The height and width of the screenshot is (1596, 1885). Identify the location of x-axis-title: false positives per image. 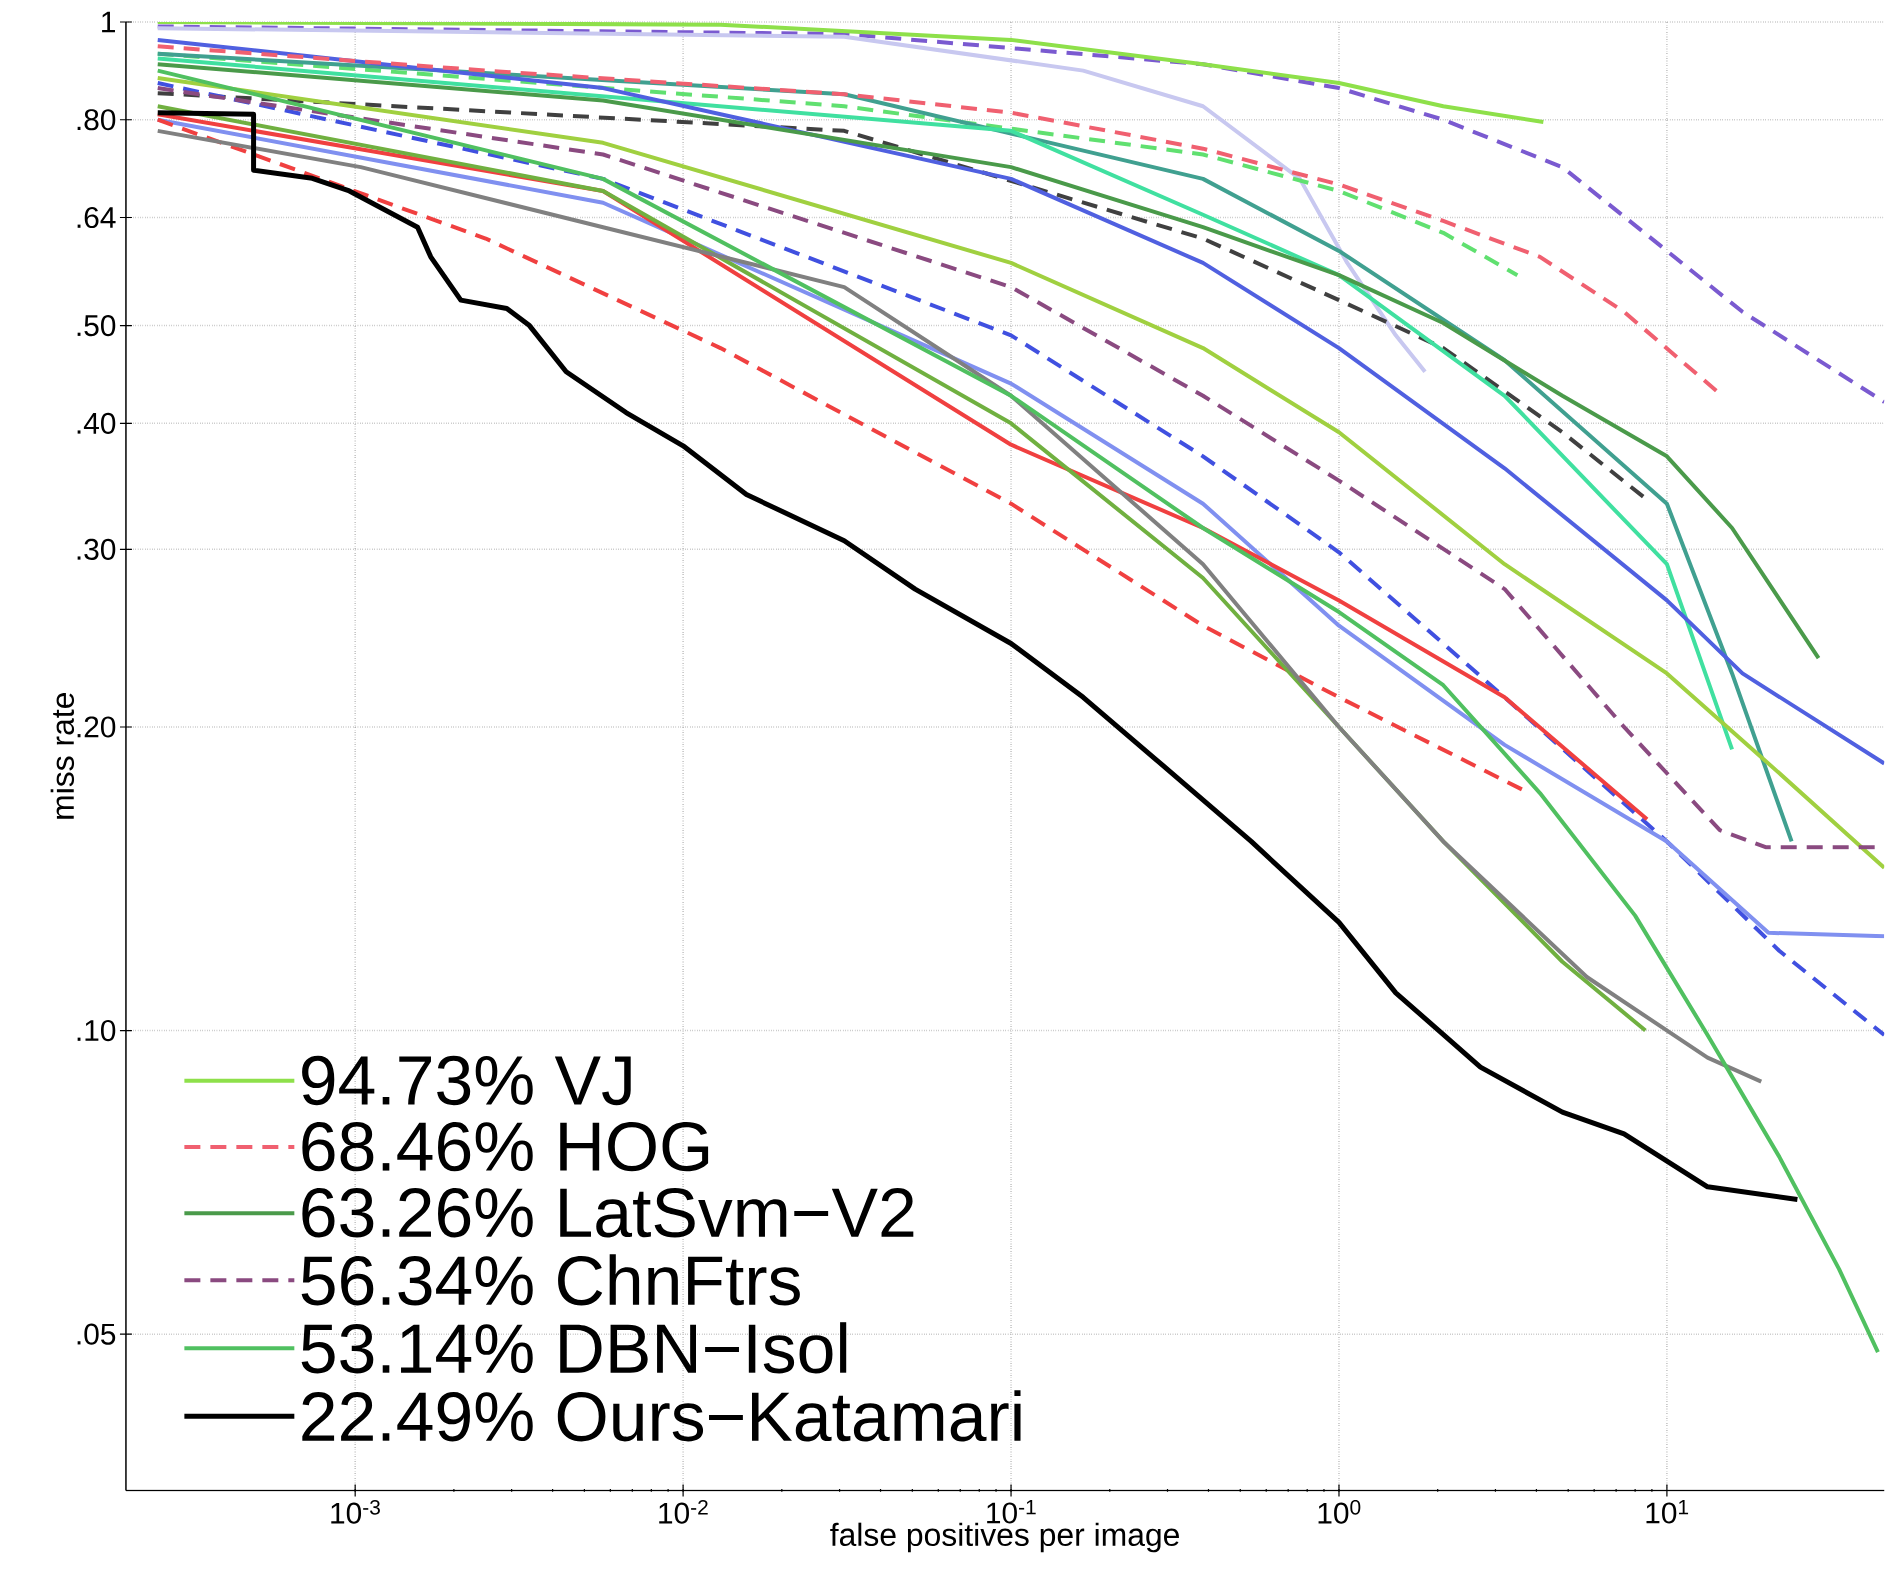
(1004, 1537).